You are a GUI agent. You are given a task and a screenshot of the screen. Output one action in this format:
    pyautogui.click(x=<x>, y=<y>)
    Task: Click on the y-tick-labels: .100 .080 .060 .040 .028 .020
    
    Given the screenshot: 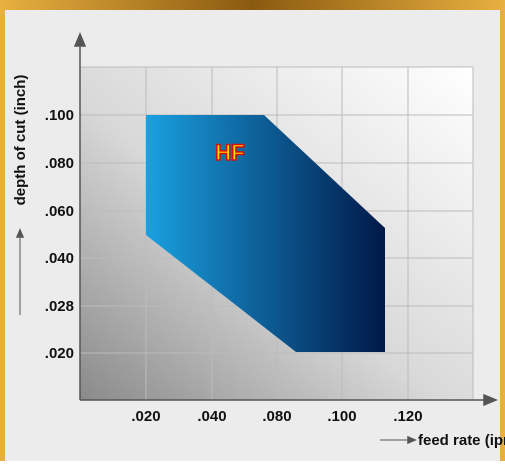 What is the action you would take?
    pyautogui.click(x=59, y=234)
    